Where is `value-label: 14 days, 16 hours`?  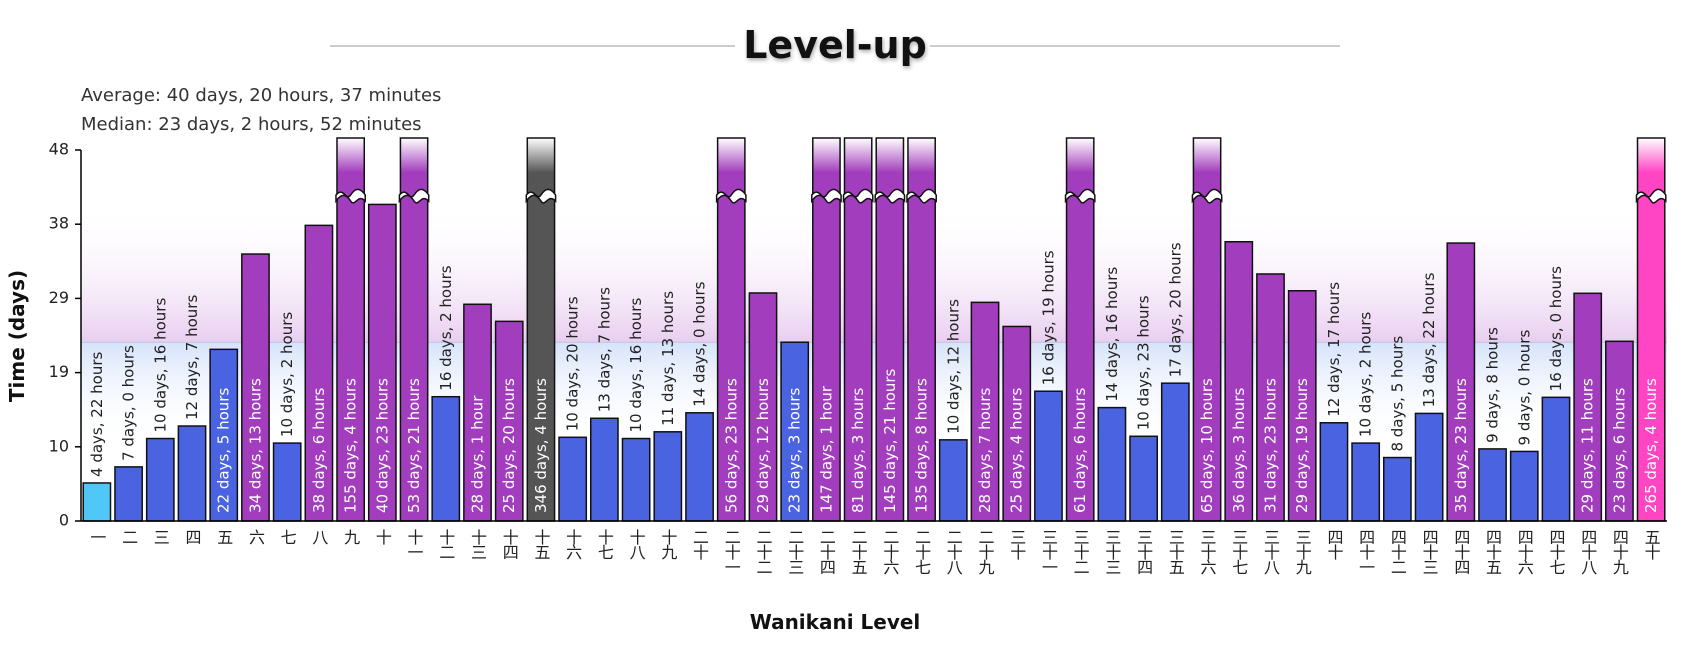 value-label: 14 days, 16 hours is located at coordinates (1112, 334).